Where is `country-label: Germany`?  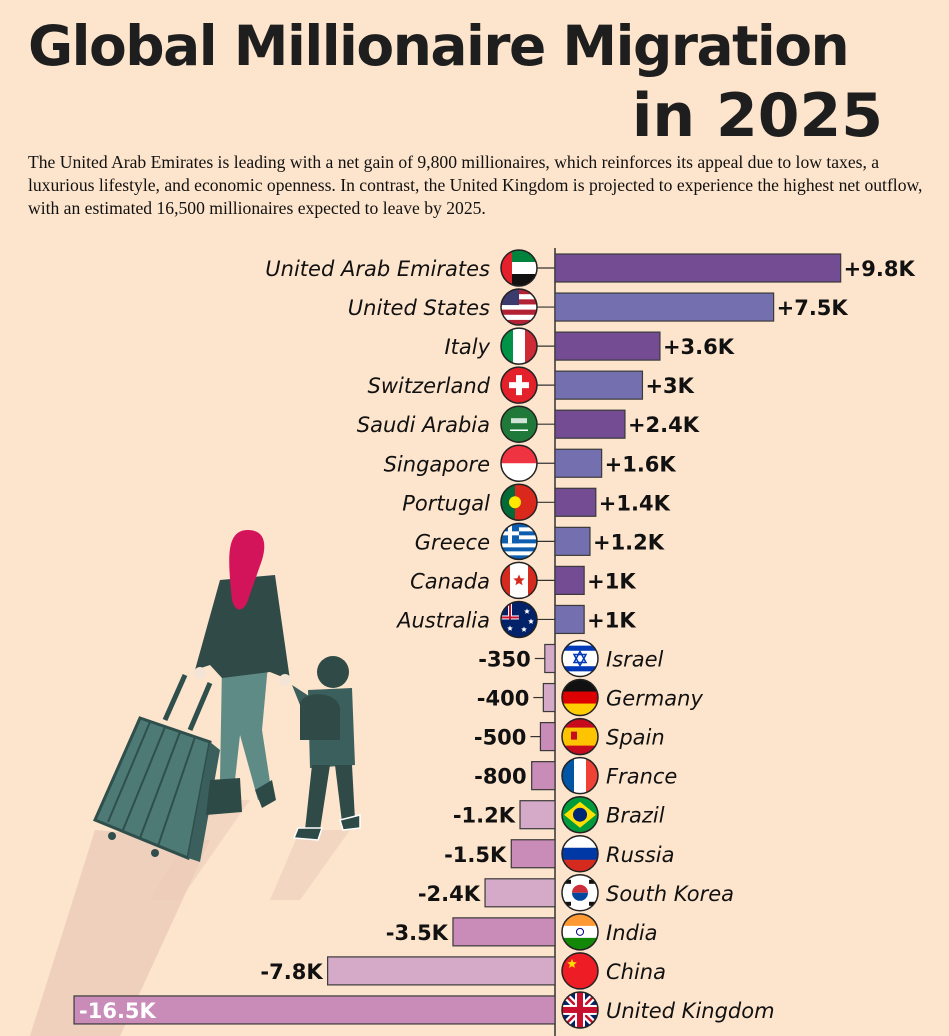
country-label: Germany is located at coordinates (654, 699).